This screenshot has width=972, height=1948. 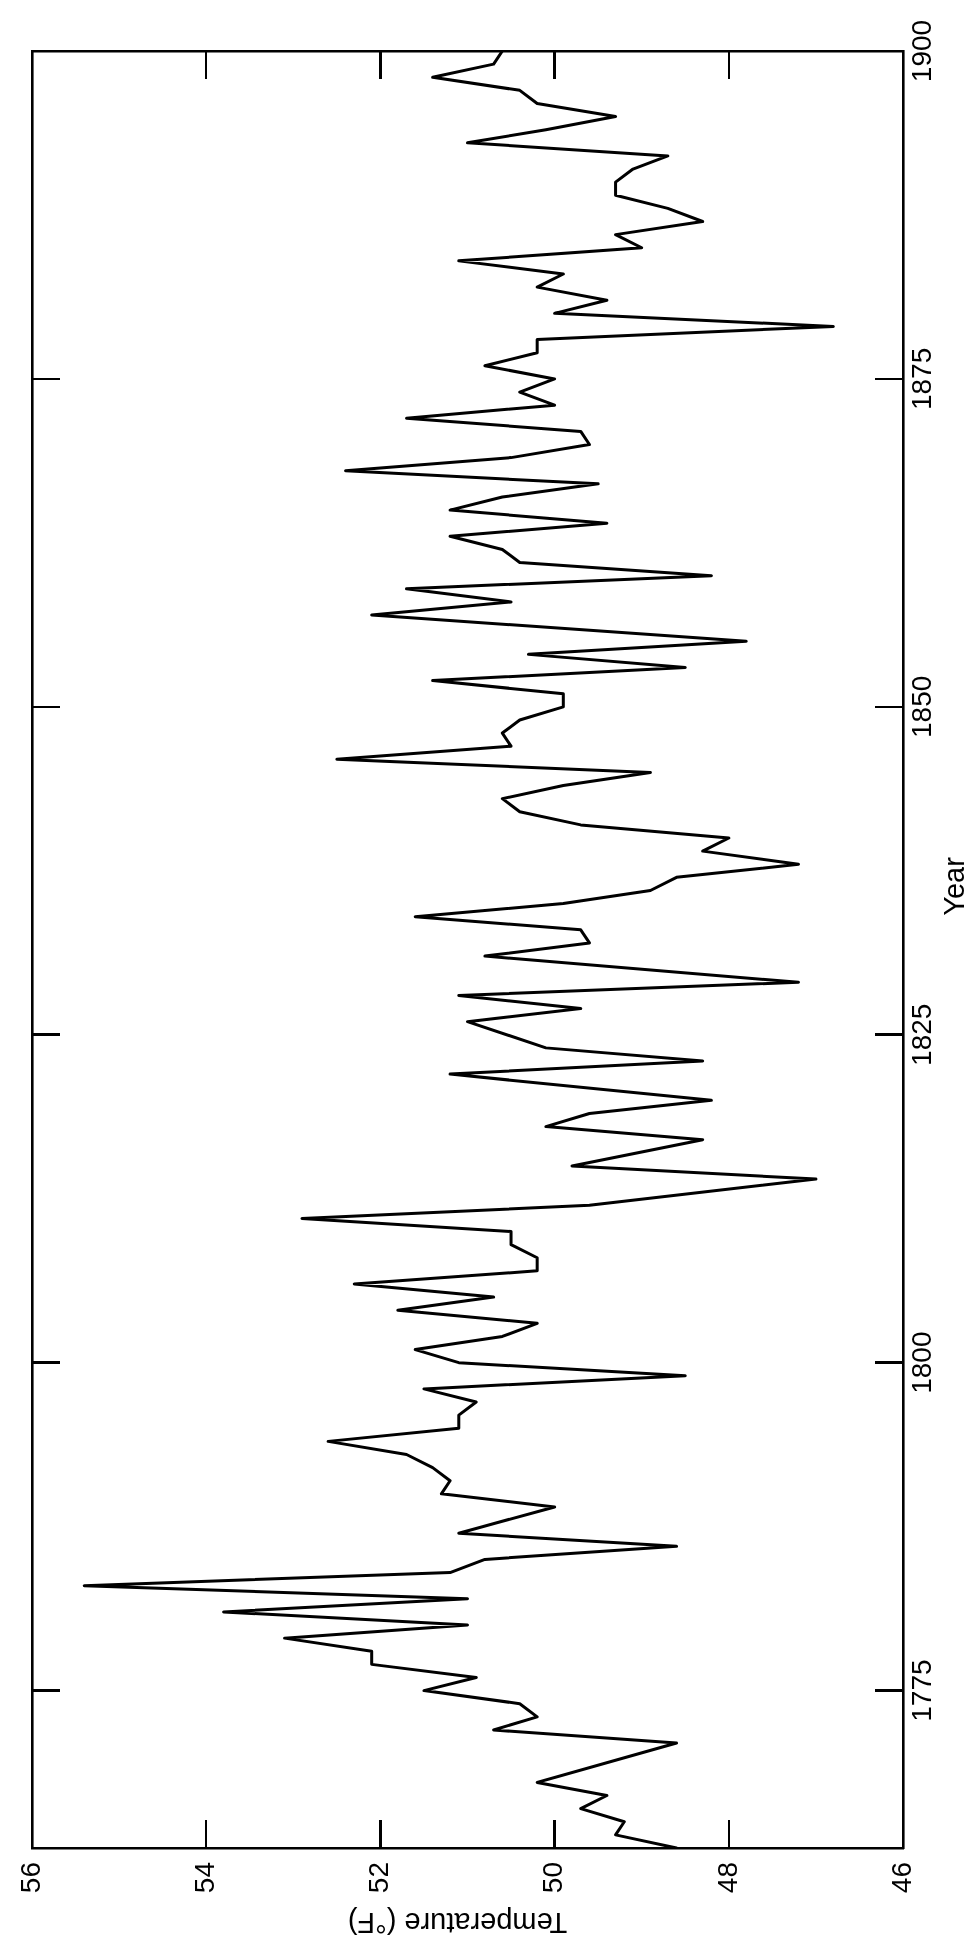 I want to click on y-tick-label: 1850, so click(x=921, y=706).